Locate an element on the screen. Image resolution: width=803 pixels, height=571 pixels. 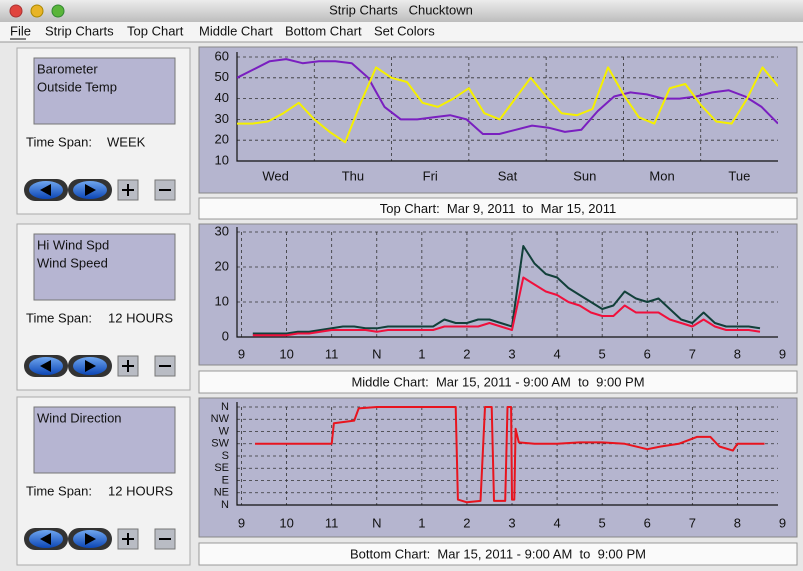
x-tick-label: 10 is located at coordinates (286, 522).